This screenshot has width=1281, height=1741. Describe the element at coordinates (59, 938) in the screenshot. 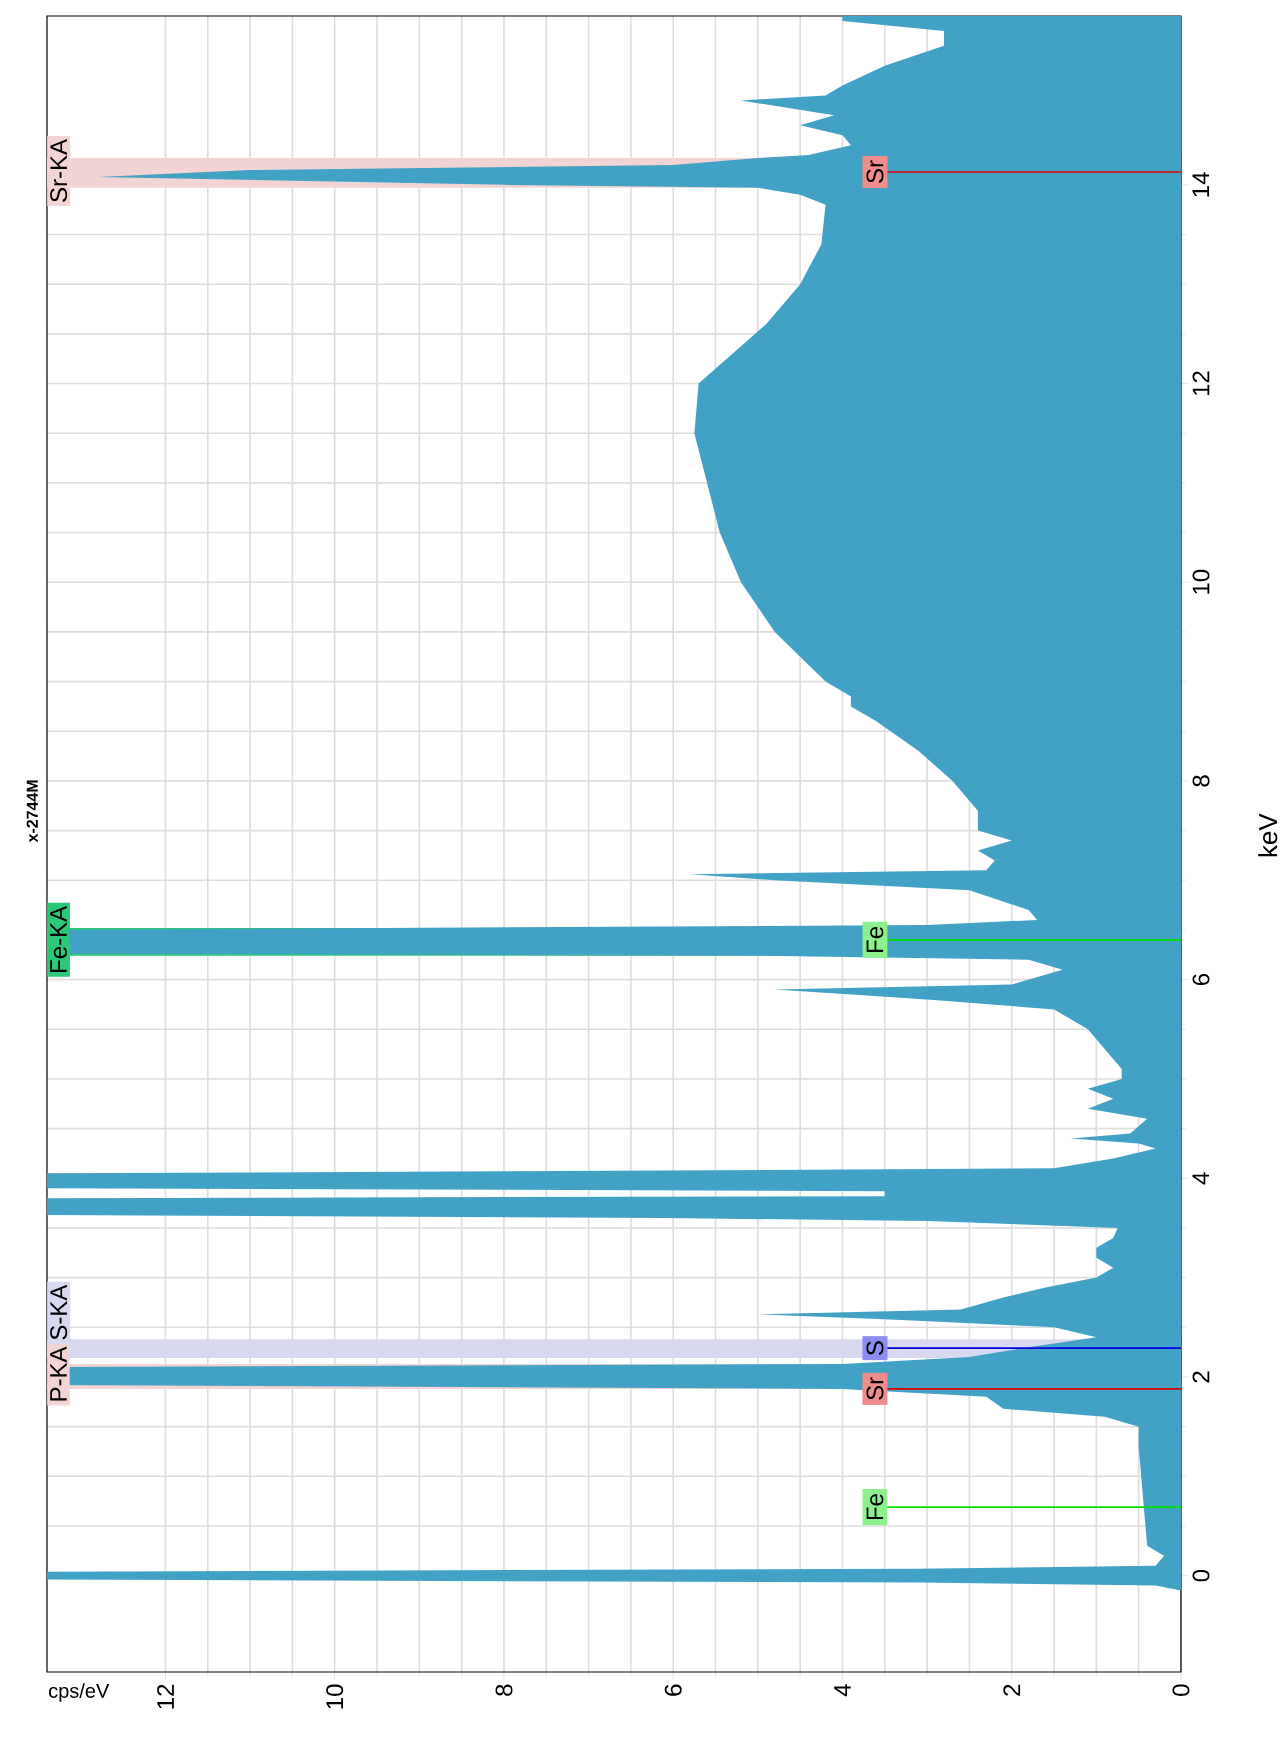

I see `band-label: Fe-KA` at that location.